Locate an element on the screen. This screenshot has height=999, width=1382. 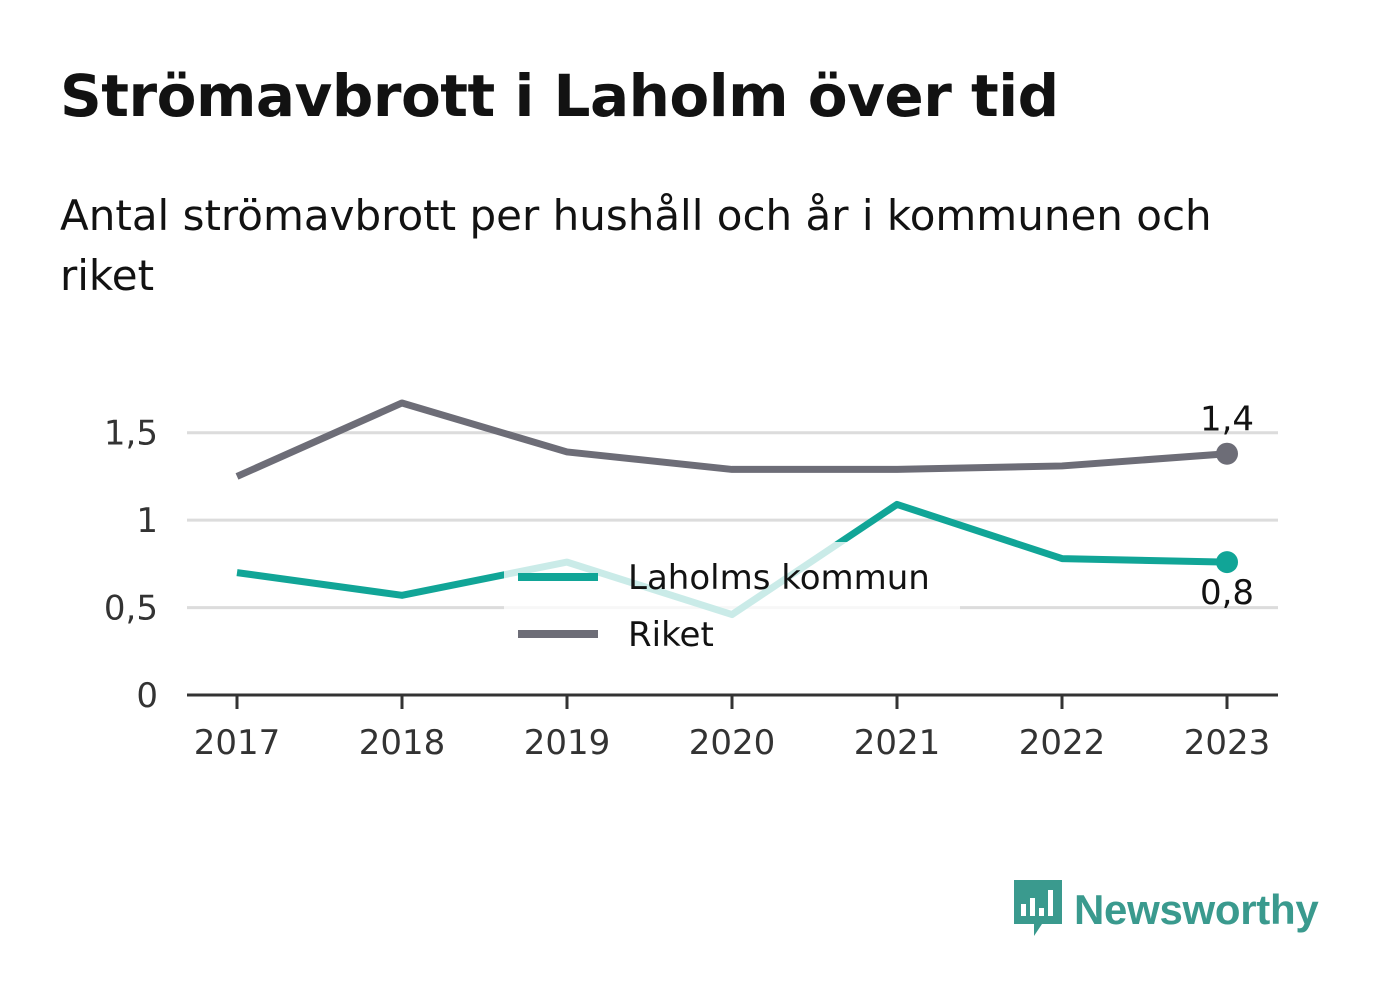
end-labels: 0,8 1,4 is located at coordinates (1227, 506).